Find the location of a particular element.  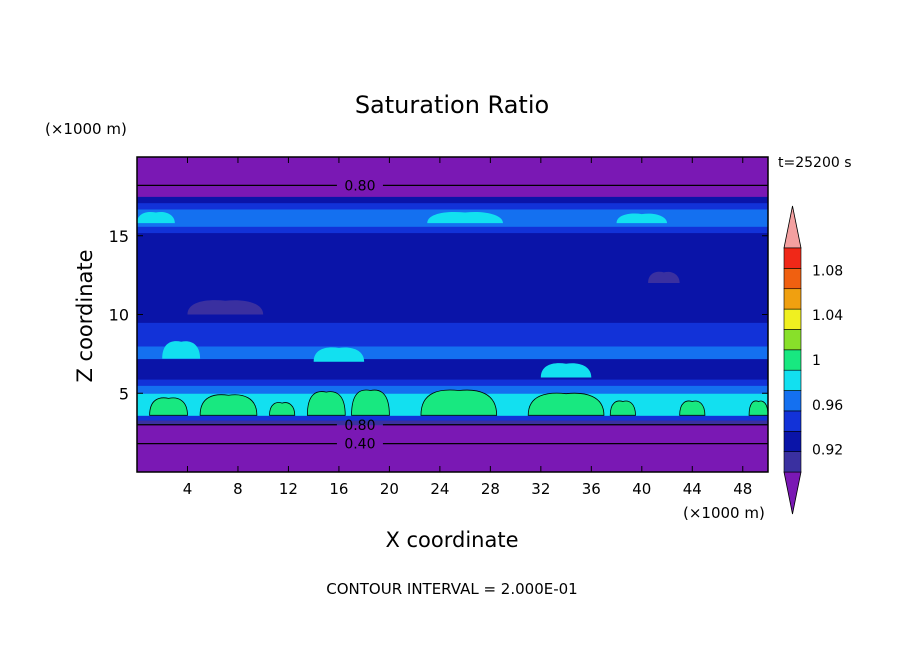

colorbar-label: 1.04 is located at coordinates (827, 316).